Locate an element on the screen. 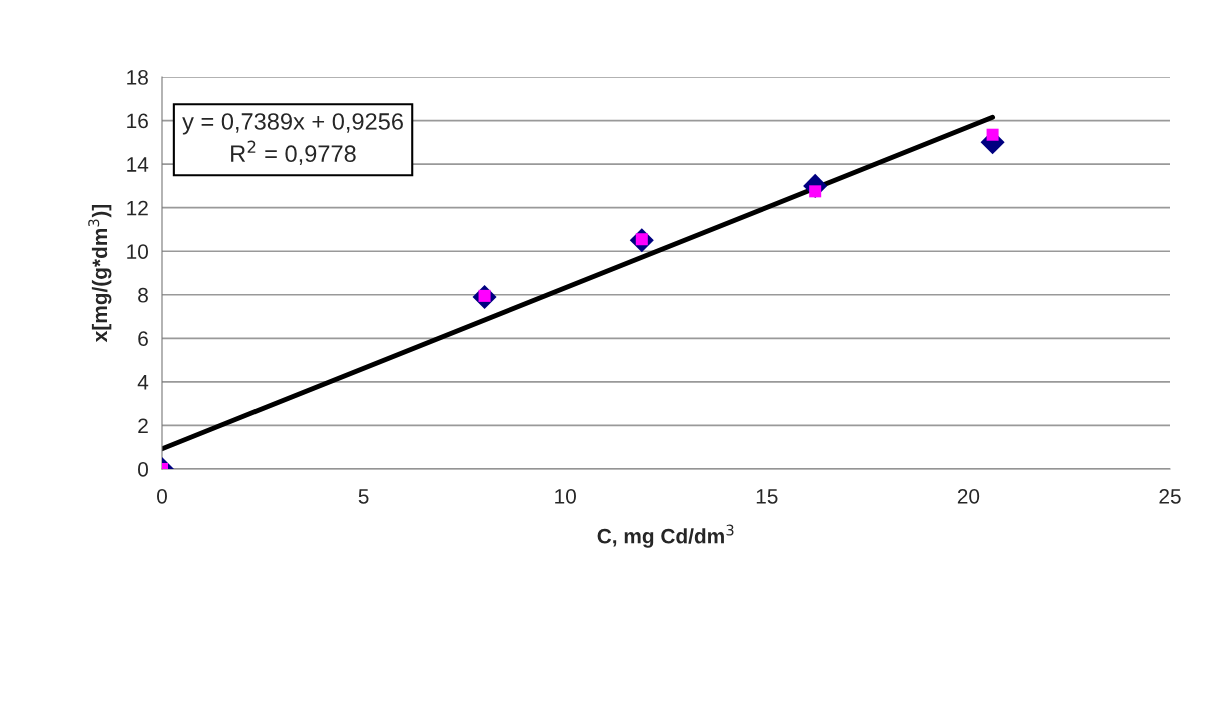 The height and width of the screenshot is (716, 1209). x-tick-label: 15 is located at coordinates (767, 496).